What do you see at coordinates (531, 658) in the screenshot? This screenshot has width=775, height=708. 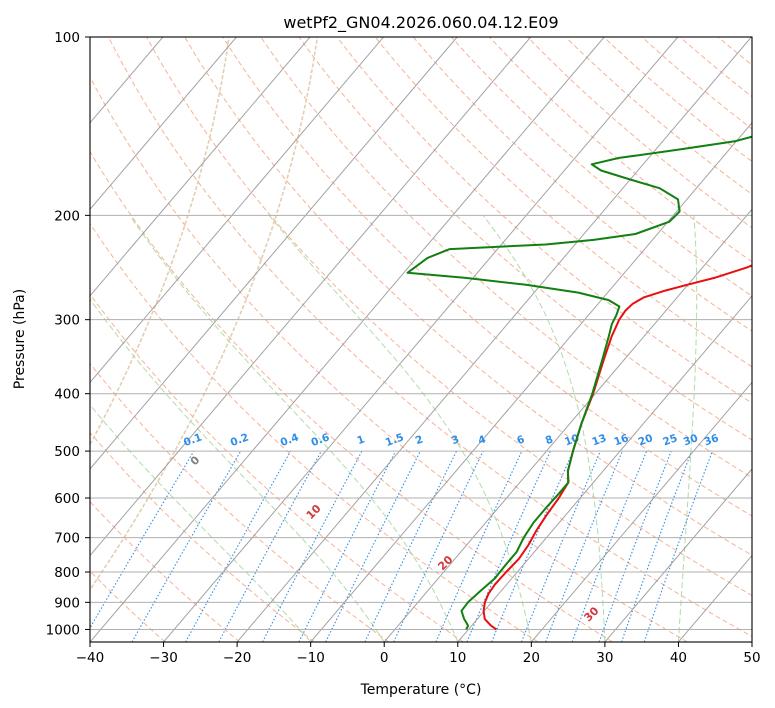 I see `x-tick-label: 20` at bounding box center [531, 658].